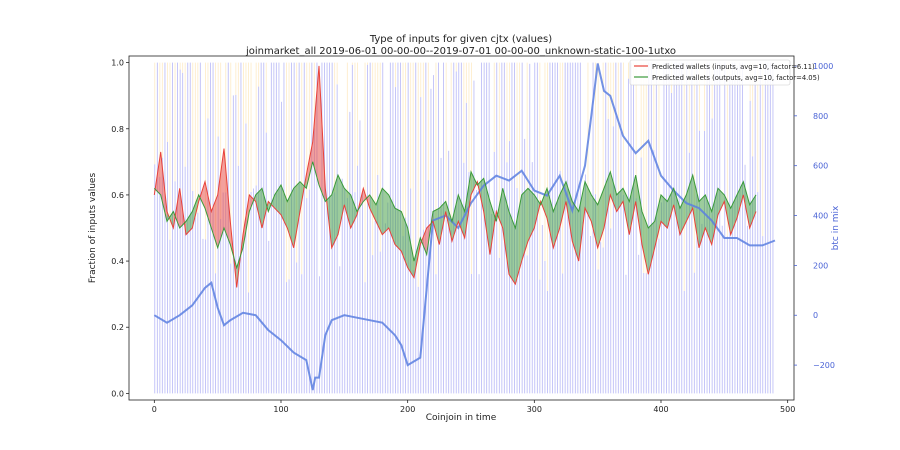 This screenshot has height=450, width=900. What do you see at coordinates (117, 393) in the screenshot?
I see `y-tick-label: 0.0` at bounding box center [117, 393].